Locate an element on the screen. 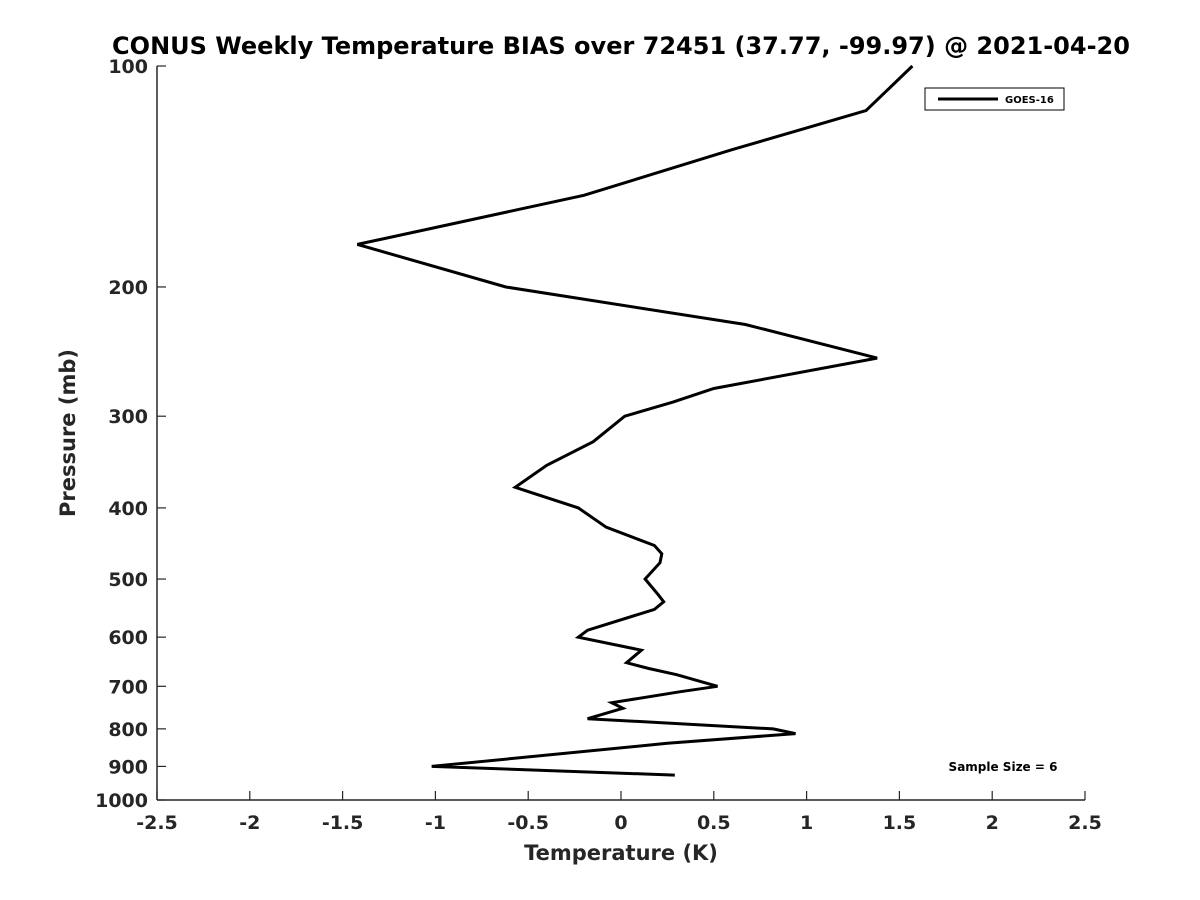 The width and height of the screenshot is (1200, 900). y-tick-label: 600 is located at coordinates (128, 638).